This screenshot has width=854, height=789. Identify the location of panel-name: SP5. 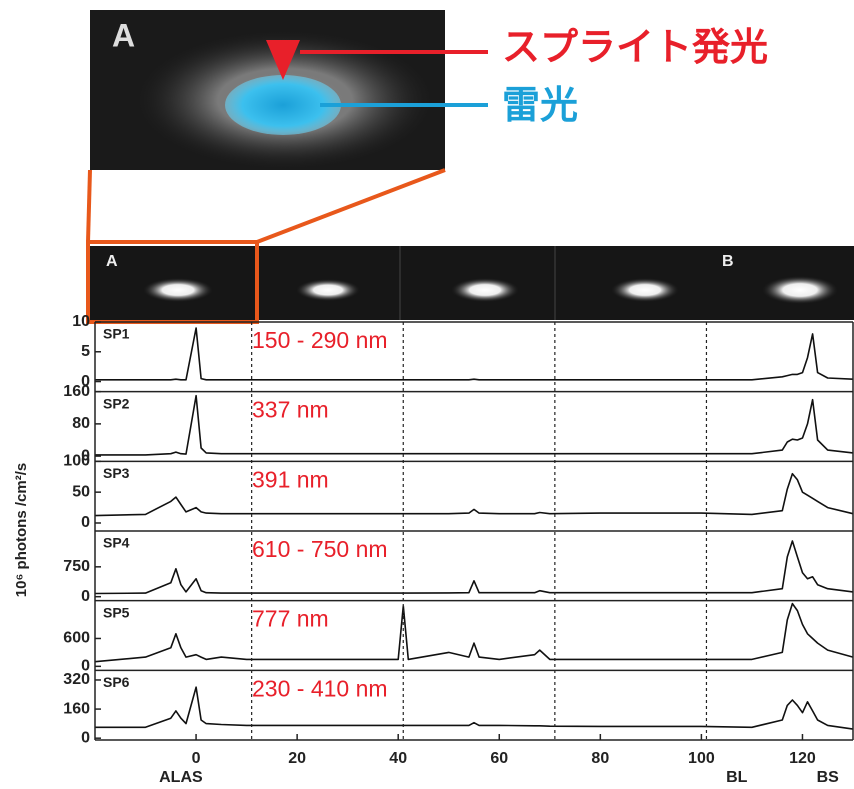
(116, 612).